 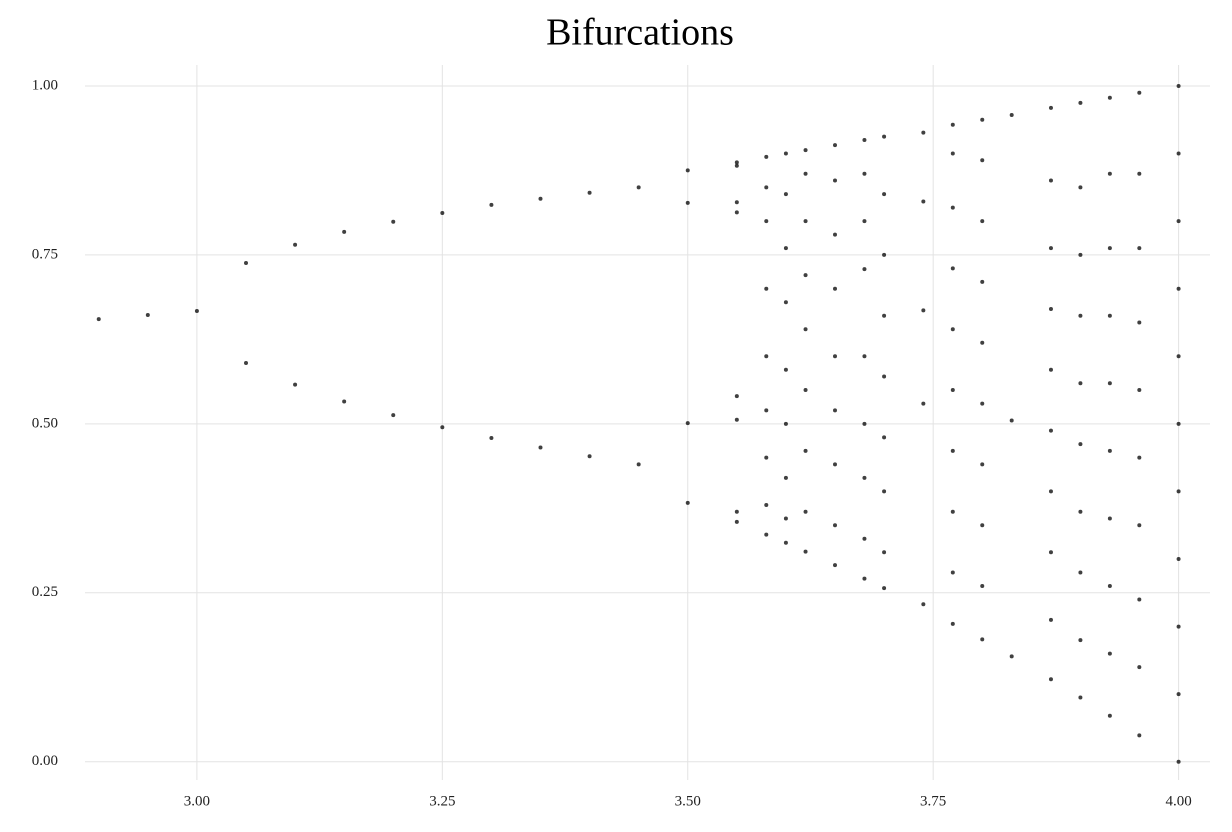 What do you see at coordinates (45, 761) in the screenshot?
I see `y-tick-label: 0.00` at bounding box center [45, 761].